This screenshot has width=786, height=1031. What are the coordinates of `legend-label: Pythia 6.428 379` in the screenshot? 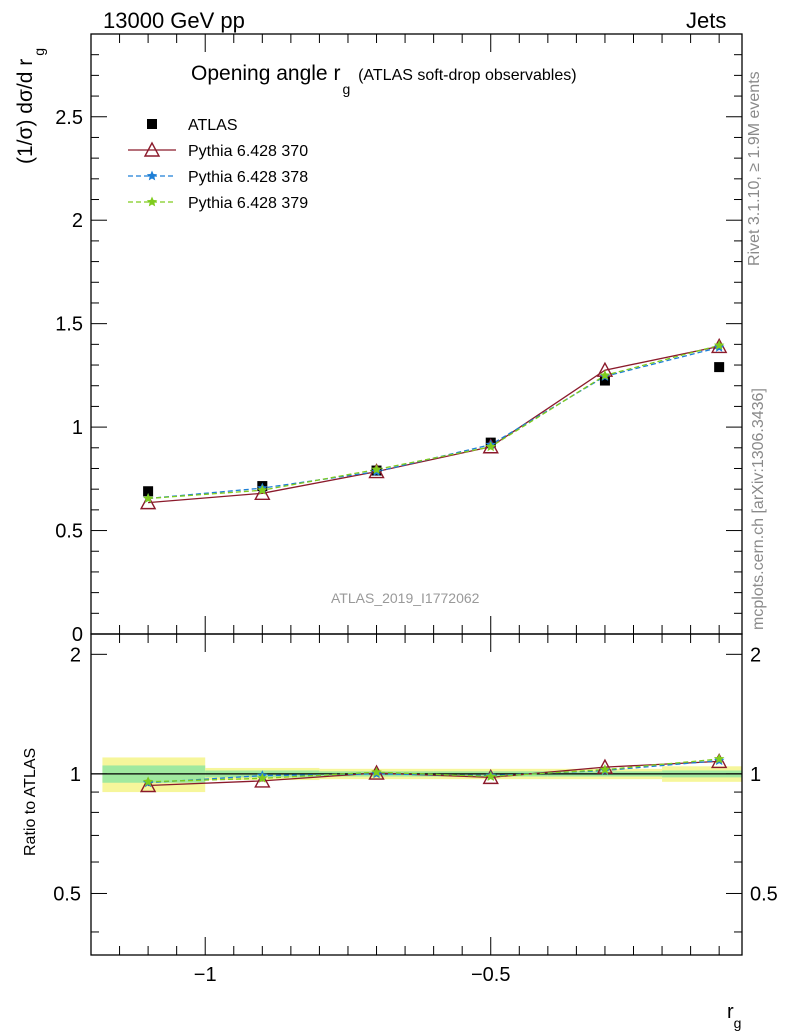 It's located at (248, 203).